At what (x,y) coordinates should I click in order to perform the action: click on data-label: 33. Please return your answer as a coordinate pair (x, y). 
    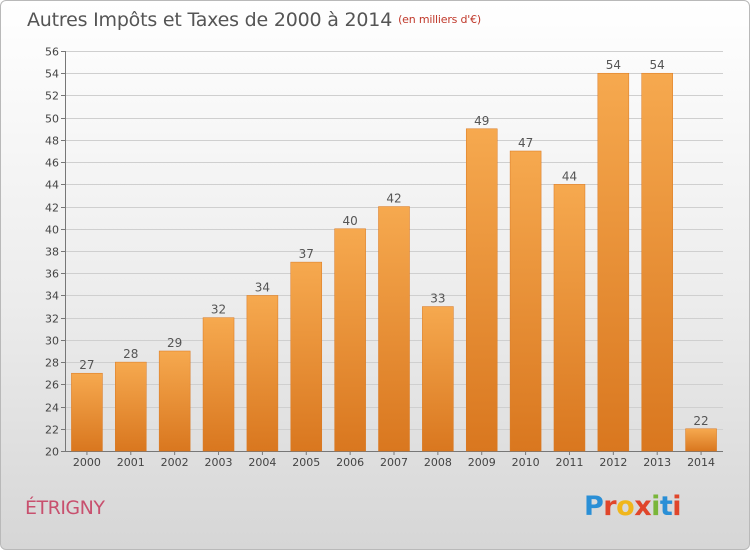
    Looking at the image, I should click on (437, 299).